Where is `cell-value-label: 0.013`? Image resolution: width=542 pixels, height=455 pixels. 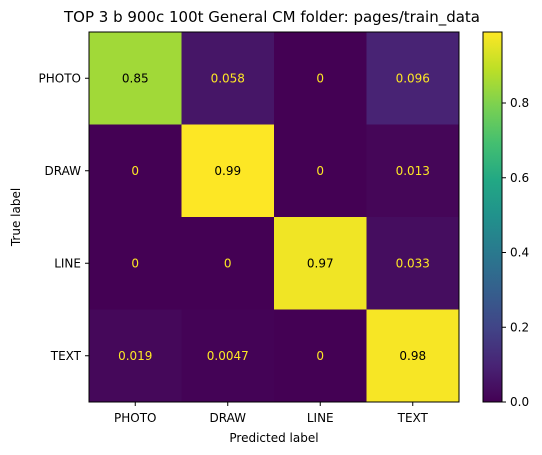
cell-value-label: 0.013 is located at coordinates (413, 171).